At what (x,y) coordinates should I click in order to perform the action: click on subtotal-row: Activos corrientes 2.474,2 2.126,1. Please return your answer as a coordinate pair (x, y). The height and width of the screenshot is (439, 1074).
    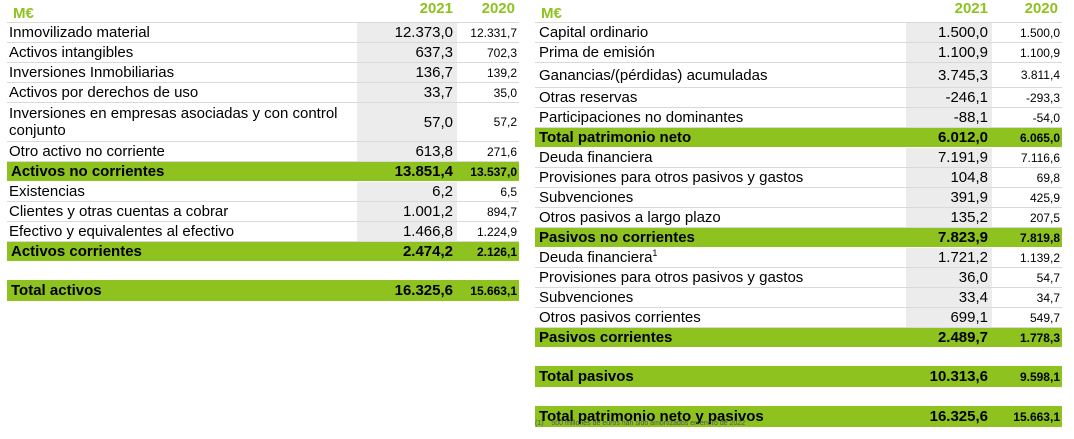
    Looking at the image, I should click on (263, 252).